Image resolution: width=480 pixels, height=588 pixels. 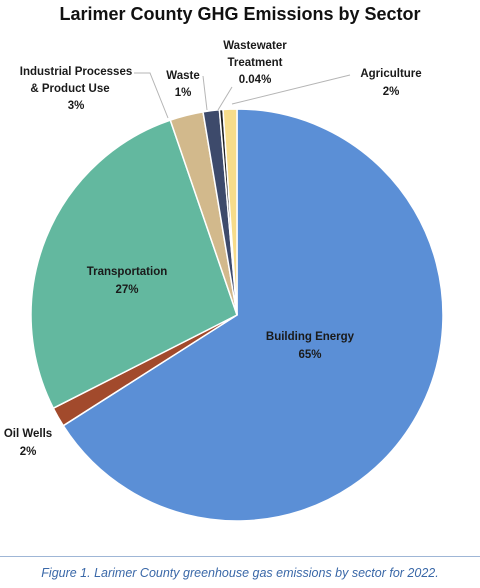 What do you see at coordinates (240, 14) in the screenshot?
I see `chart-title: Larimer County GHG Emissions by Sector` at bounding box center [240, 14].